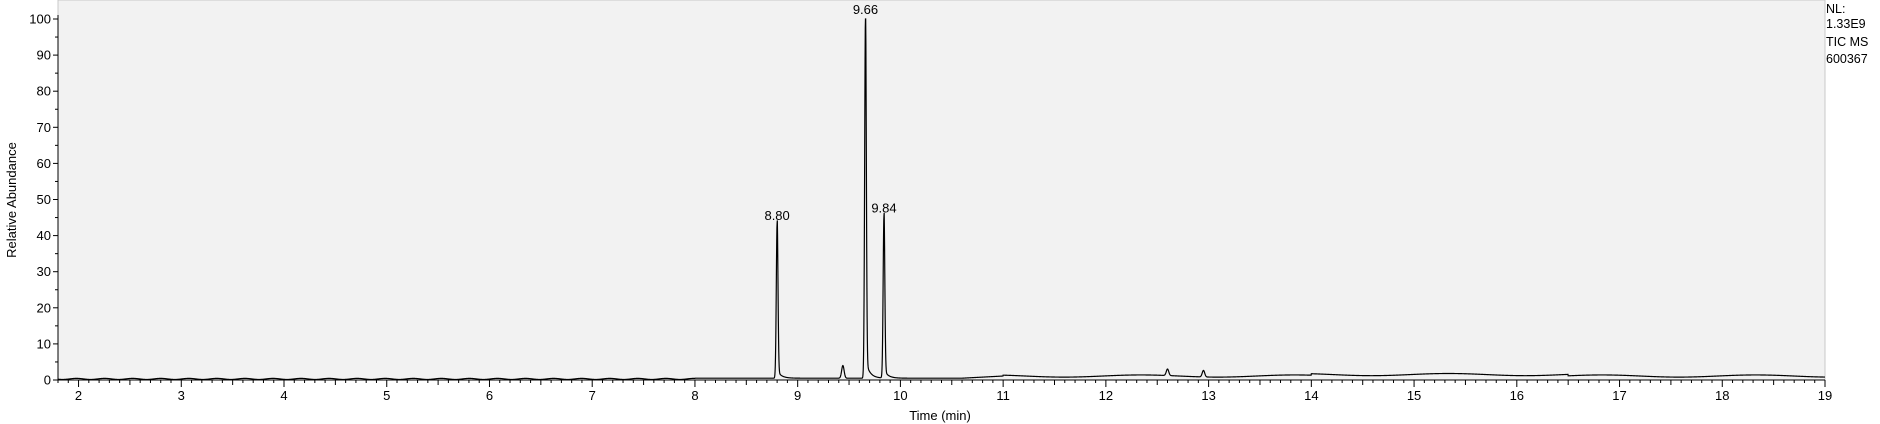 This screenshot has height=424, width=1880. I want to click on nl-value: 1.33E9, so click(1846, 24).